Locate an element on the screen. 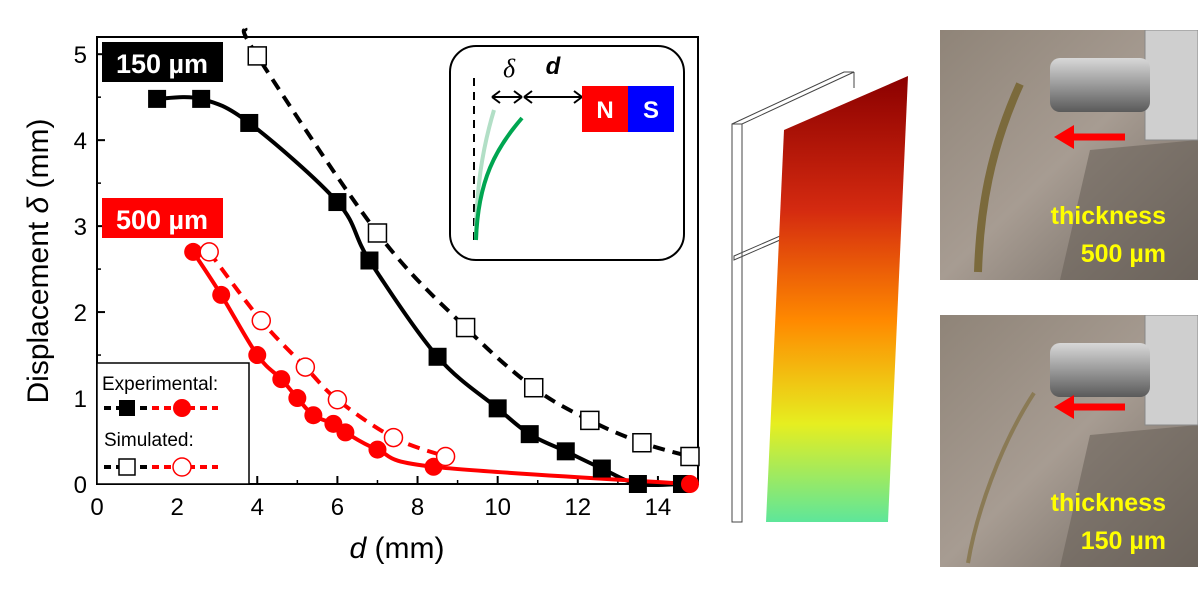 Image resolution: width=1200 pixels, height=601 pixels. inset-beam-bent is located at coordinates (499, 178).